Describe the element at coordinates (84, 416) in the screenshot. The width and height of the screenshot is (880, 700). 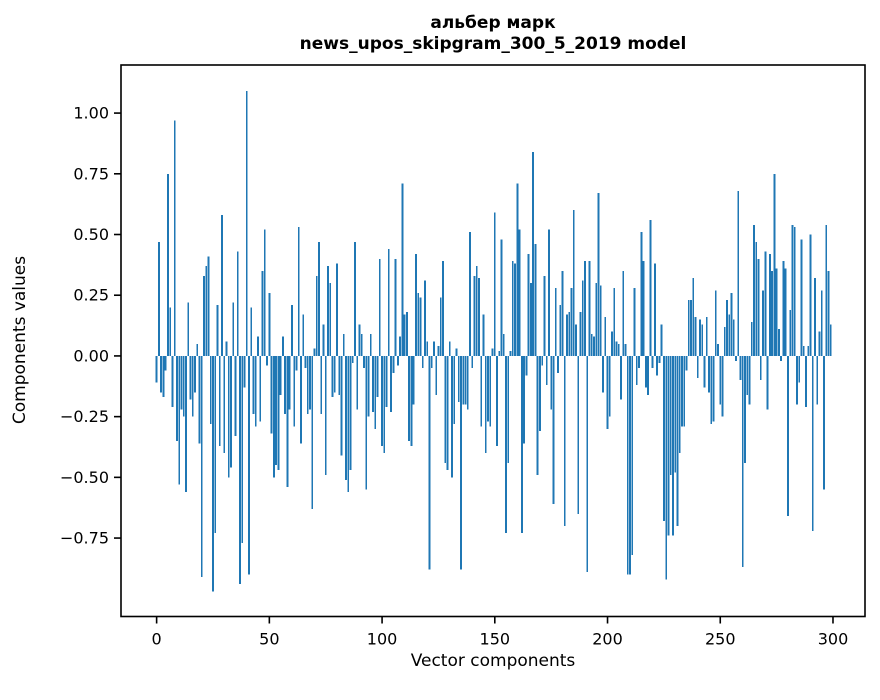
I see `y-tick-label: −0.25` at that location.